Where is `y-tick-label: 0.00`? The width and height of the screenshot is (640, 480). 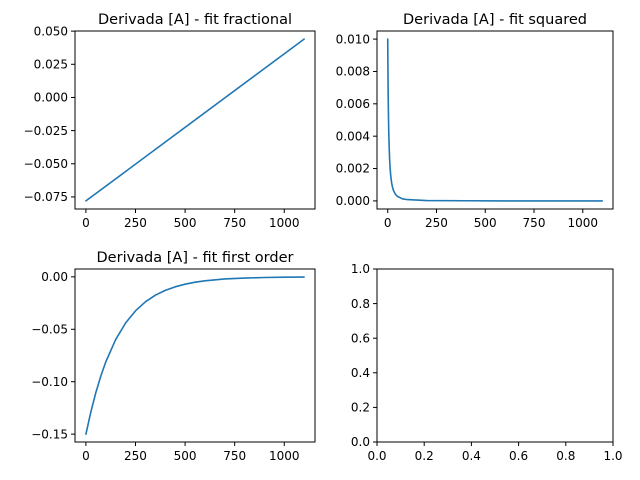
y-tick-label: 0.00 is located at coordinates (54, 277).